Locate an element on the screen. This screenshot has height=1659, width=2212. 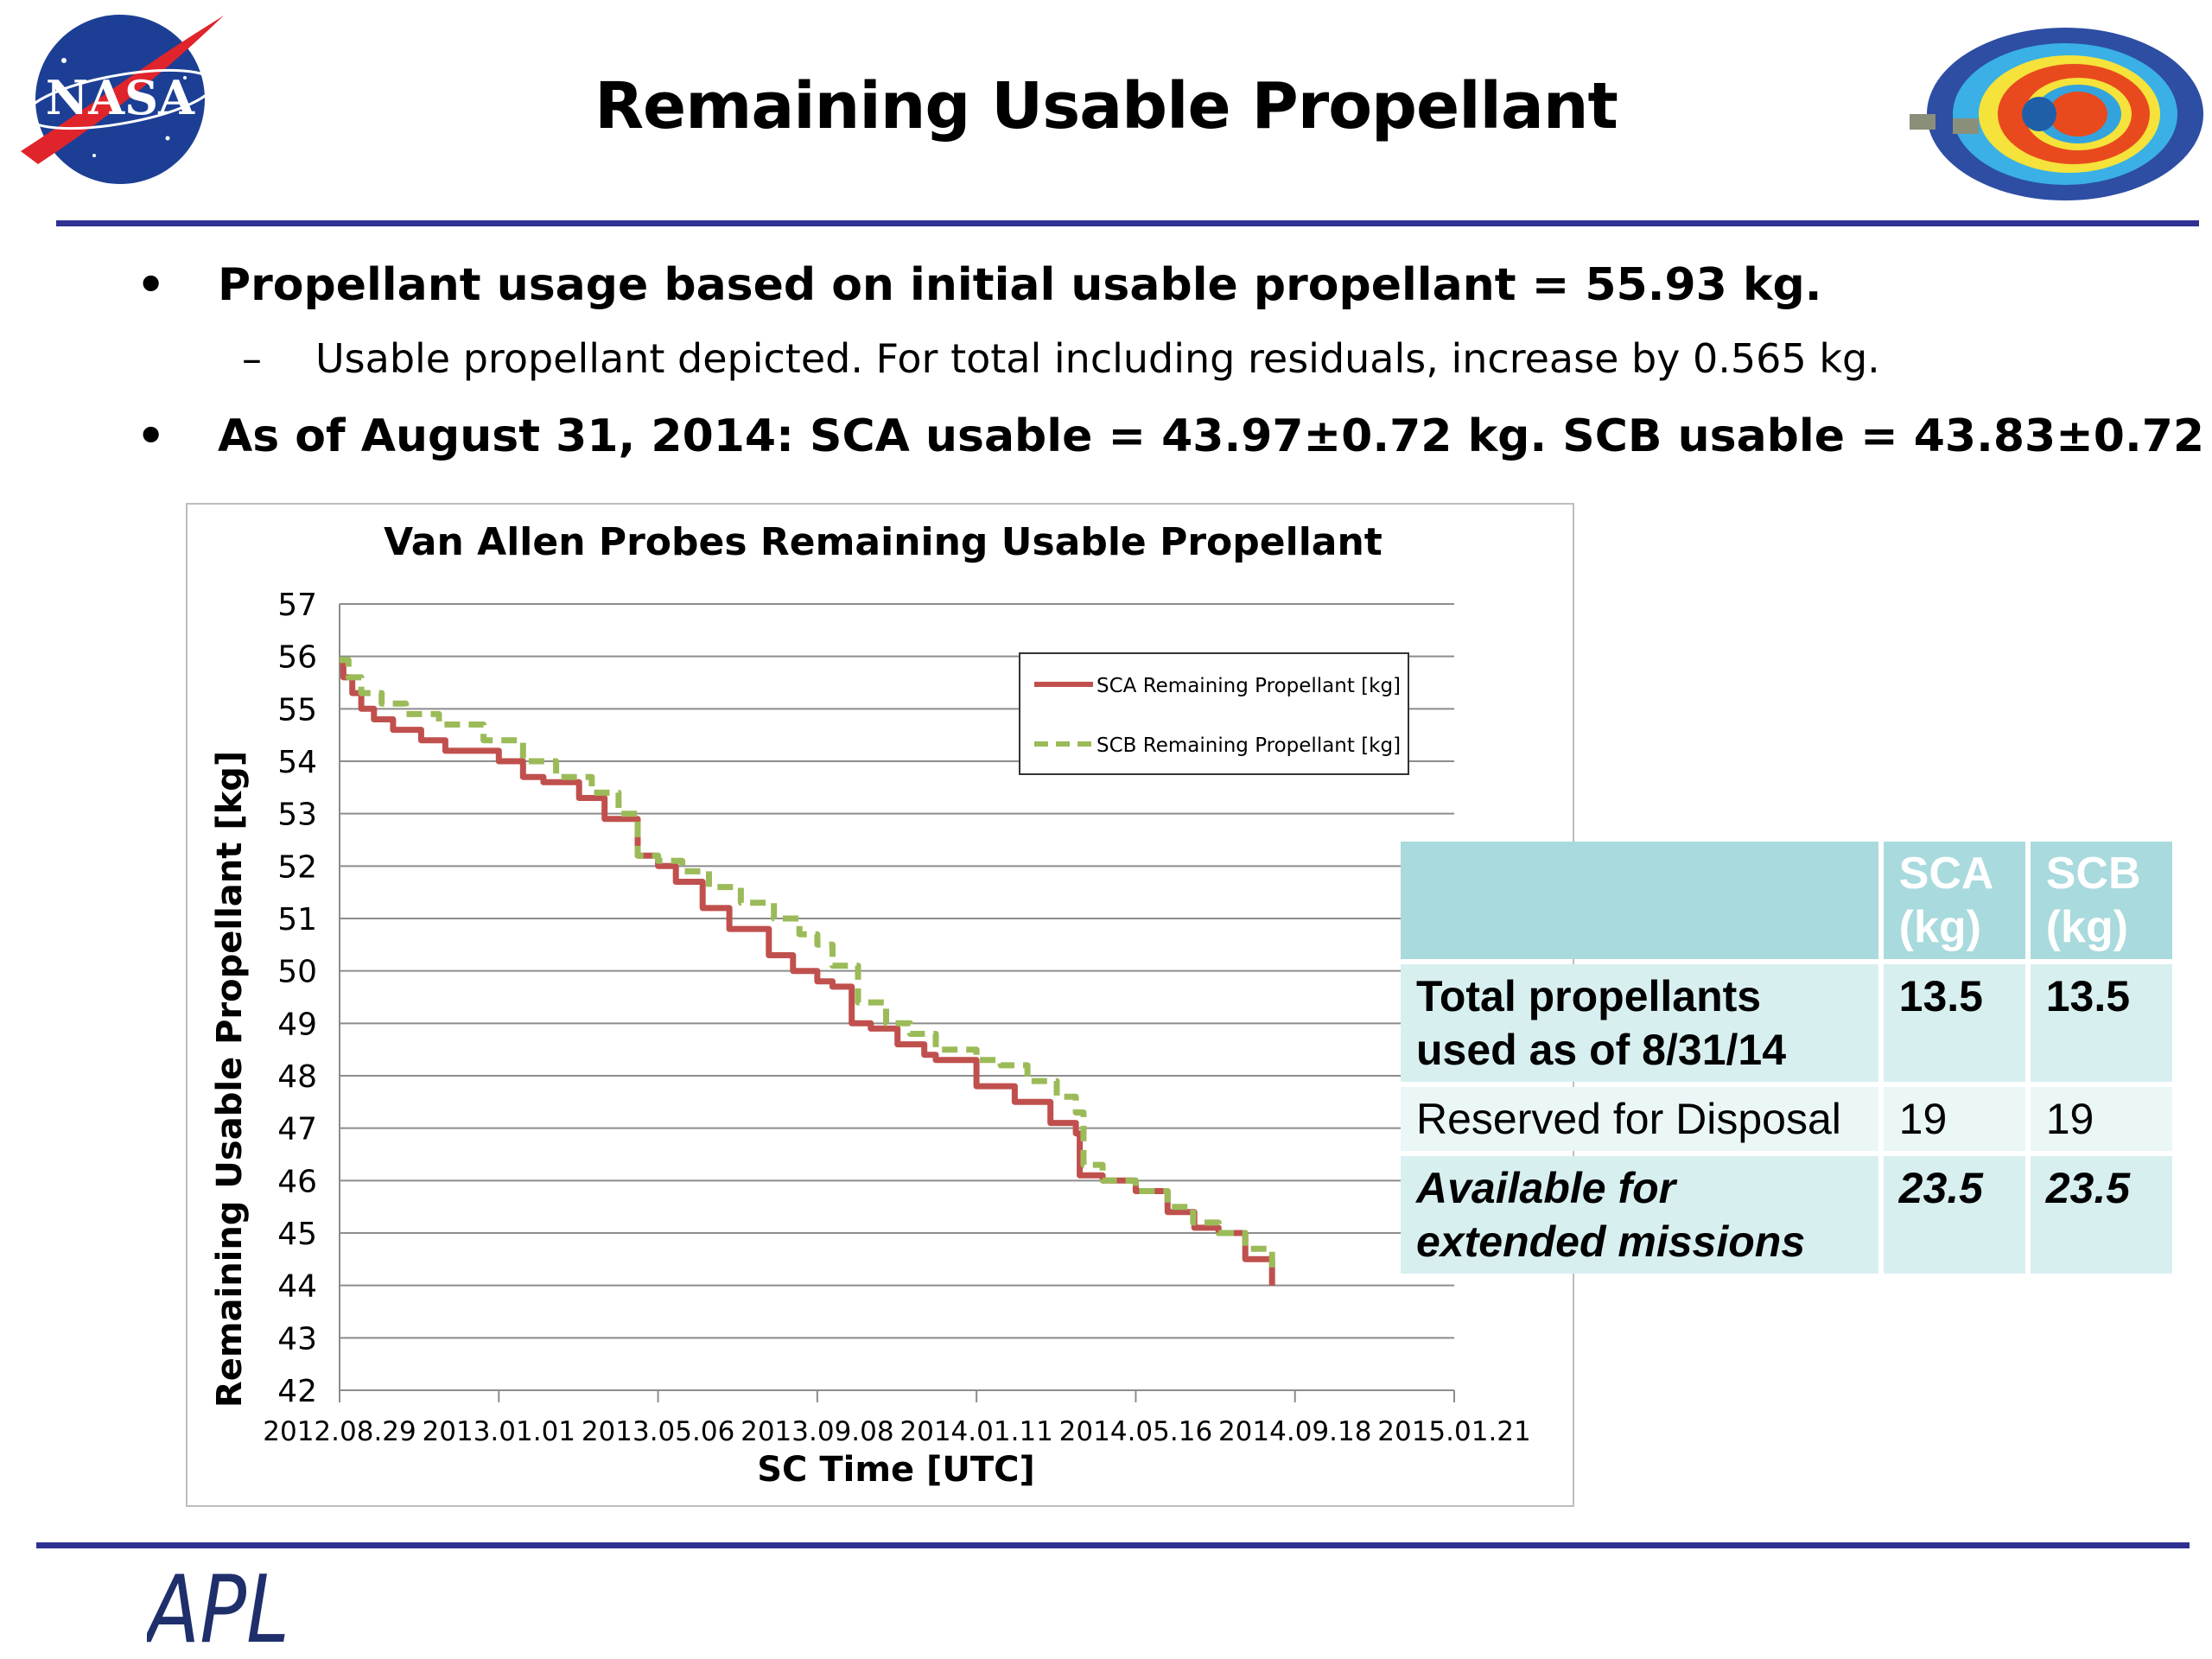
nasa-logo: NASA is located at coordinates (123, 99).